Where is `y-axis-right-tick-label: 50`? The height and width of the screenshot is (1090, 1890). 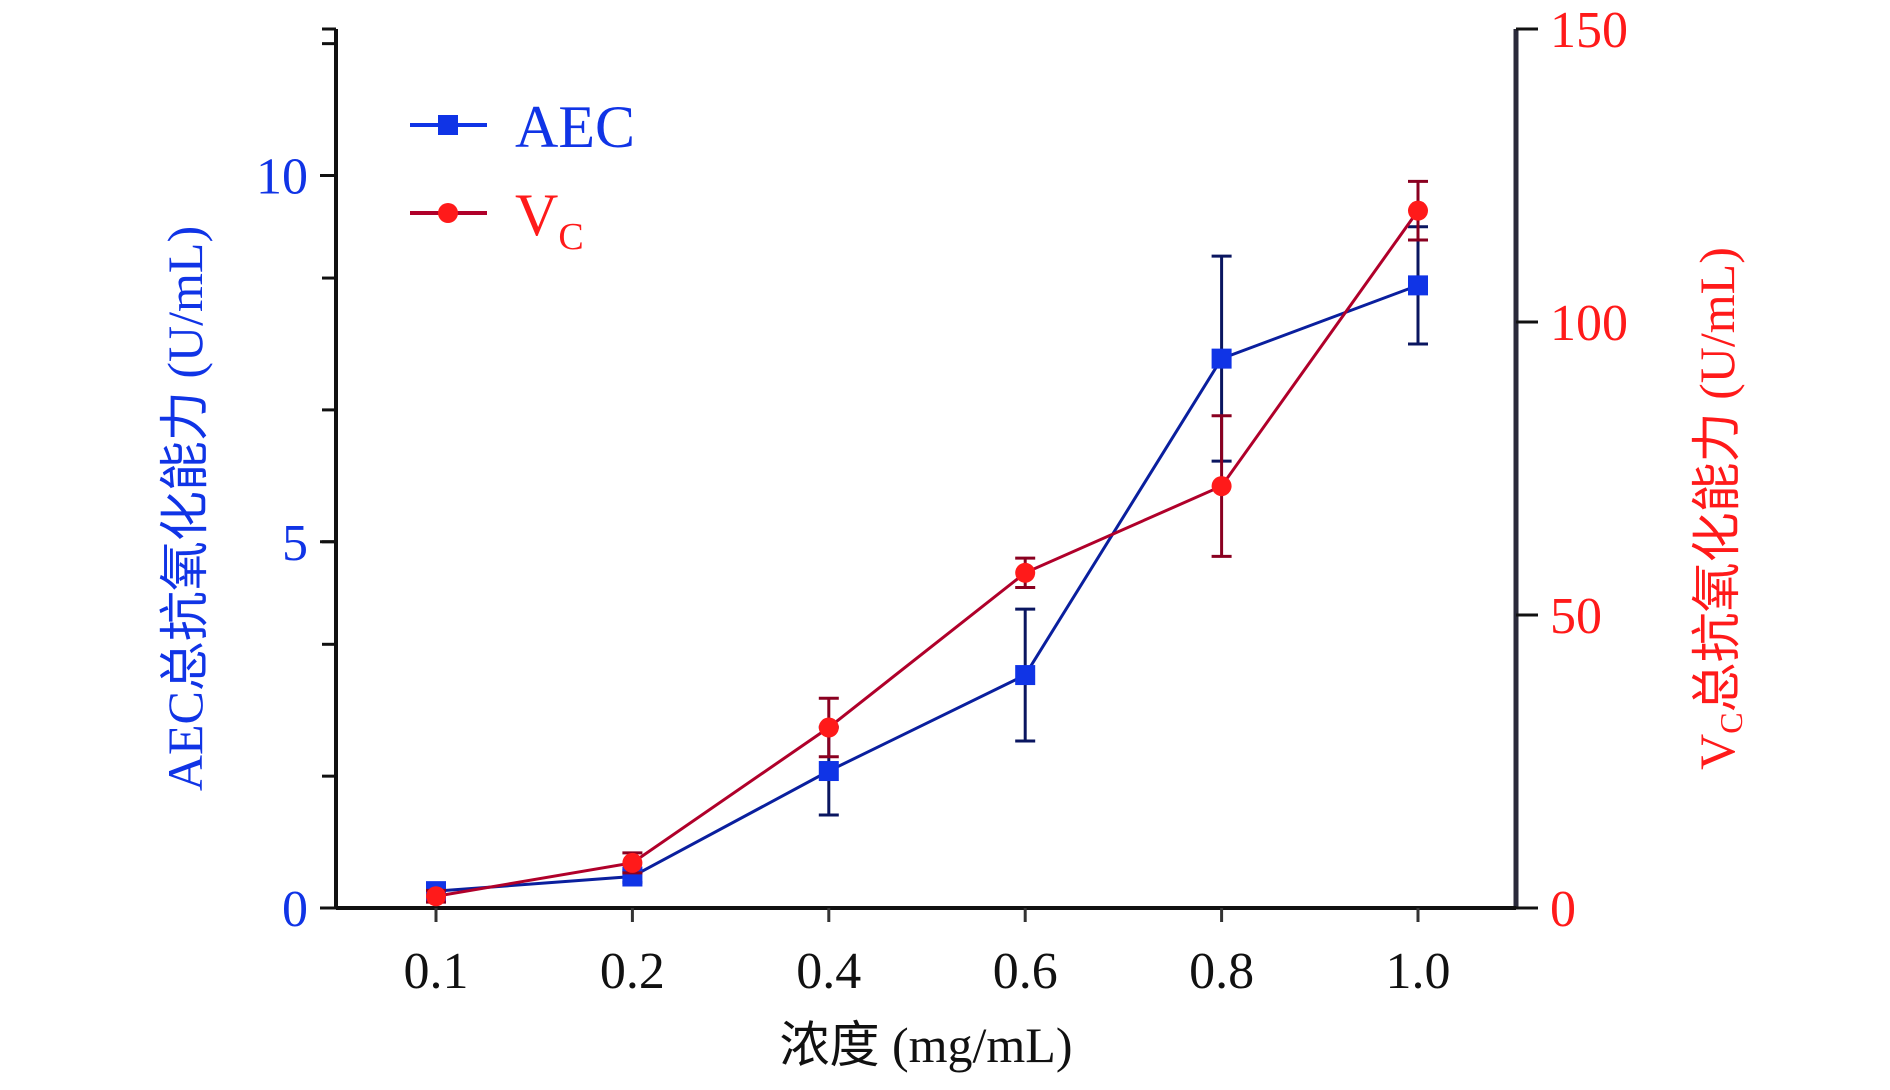 y-axis-right-tick-label: 50 is located at coordinates (1576, 616).